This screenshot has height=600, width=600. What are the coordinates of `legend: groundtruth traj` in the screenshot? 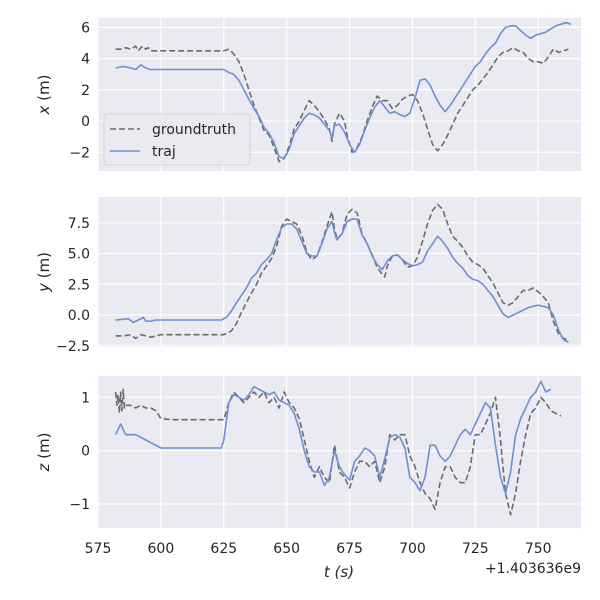 It's located at (177, 139).